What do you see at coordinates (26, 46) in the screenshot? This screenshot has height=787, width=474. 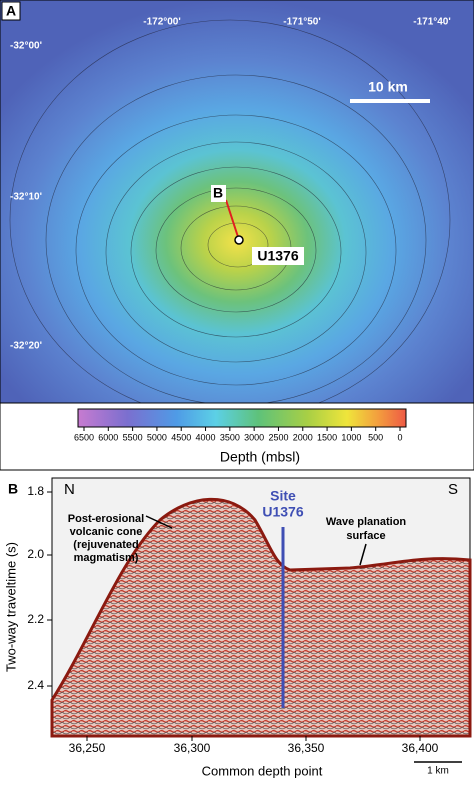 I see `latitude: -32°00'` at bounding box center [26, 46].